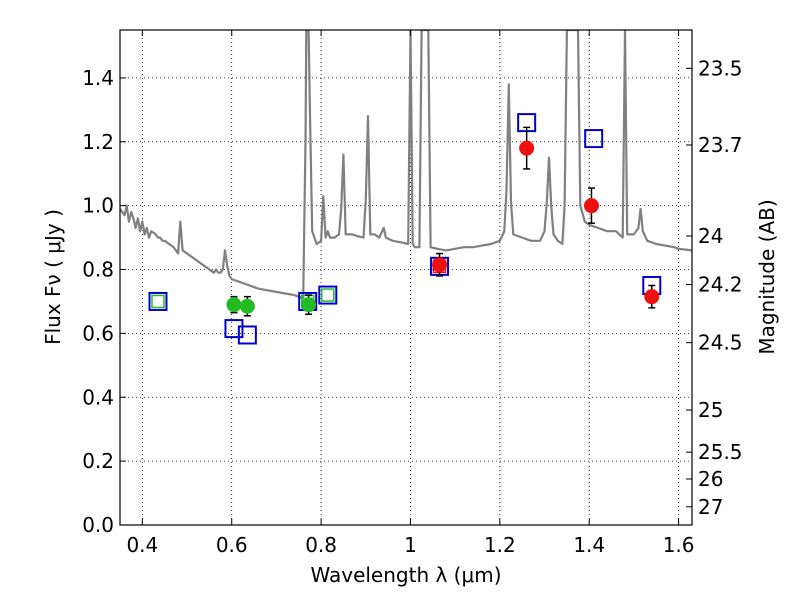  Describe the element at coordinates (98, 525) in the screenshot. I see `y-tick-label: 0.0` at that location.